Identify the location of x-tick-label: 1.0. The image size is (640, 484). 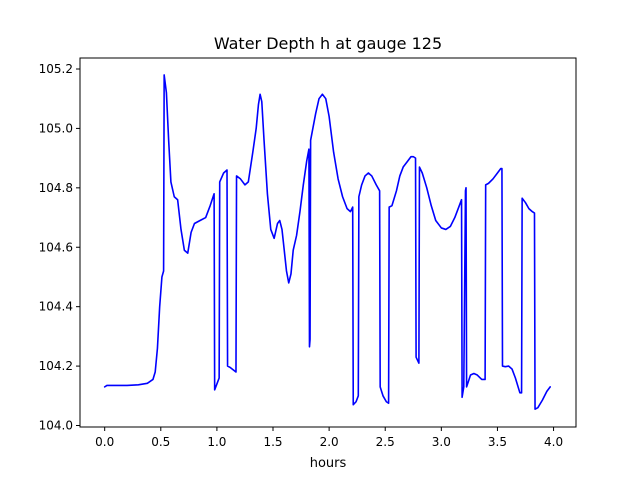
(216, 442).